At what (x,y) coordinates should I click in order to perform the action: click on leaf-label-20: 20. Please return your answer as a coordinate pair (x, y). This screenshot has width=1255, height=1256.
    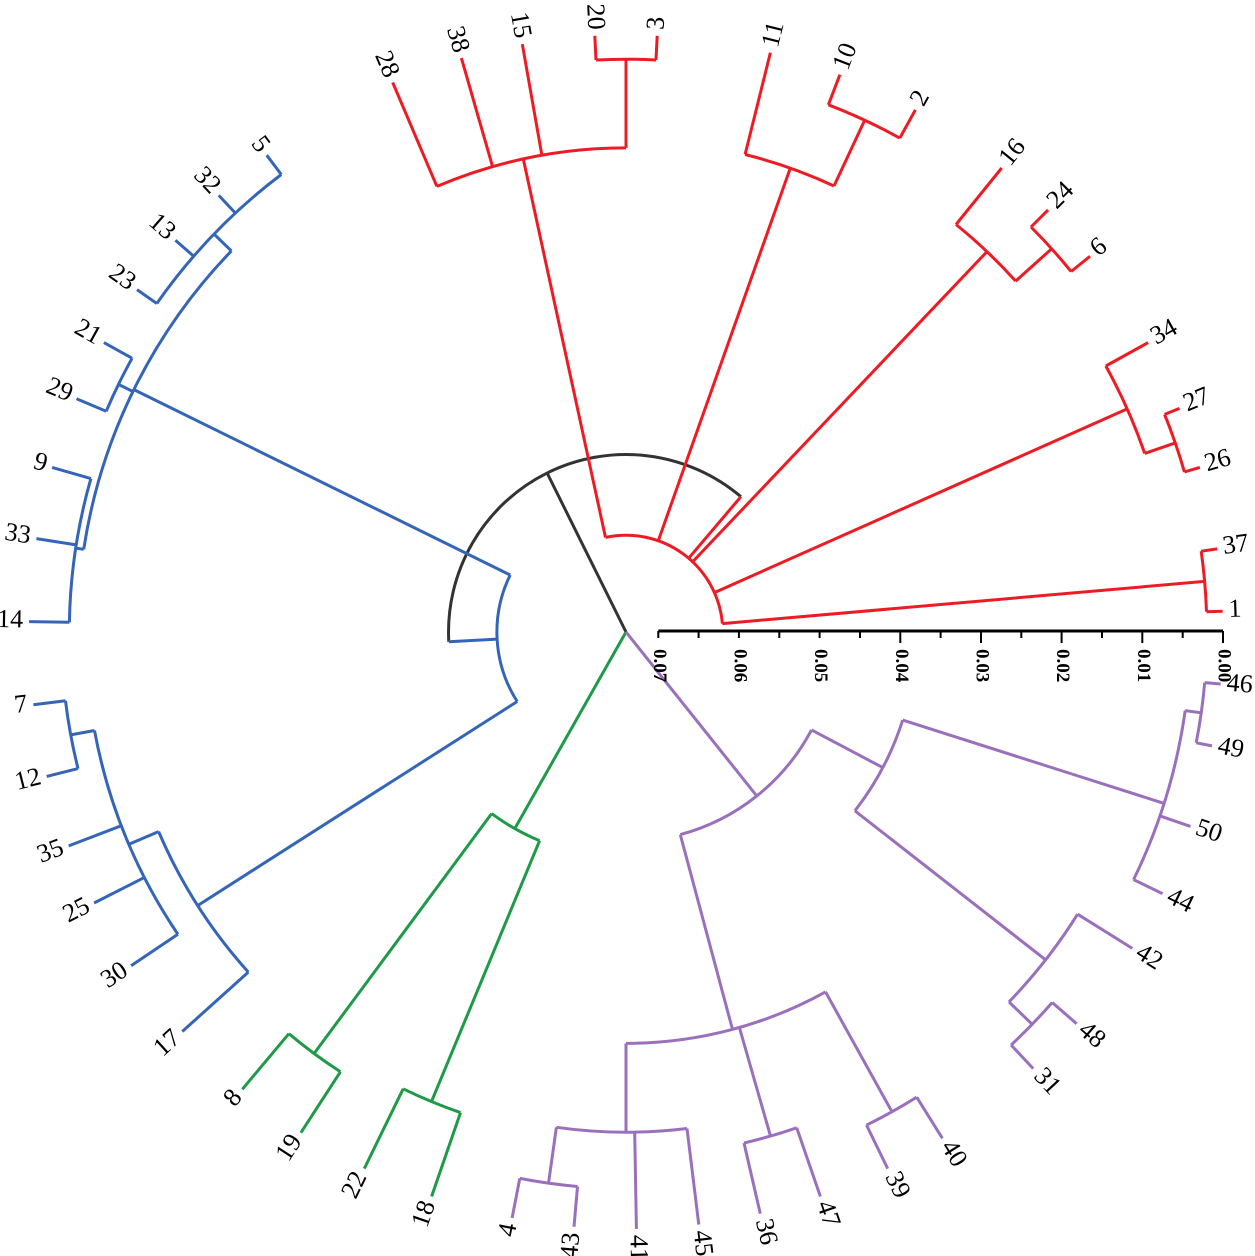
    Looking at the image, I should click on (596, 16).